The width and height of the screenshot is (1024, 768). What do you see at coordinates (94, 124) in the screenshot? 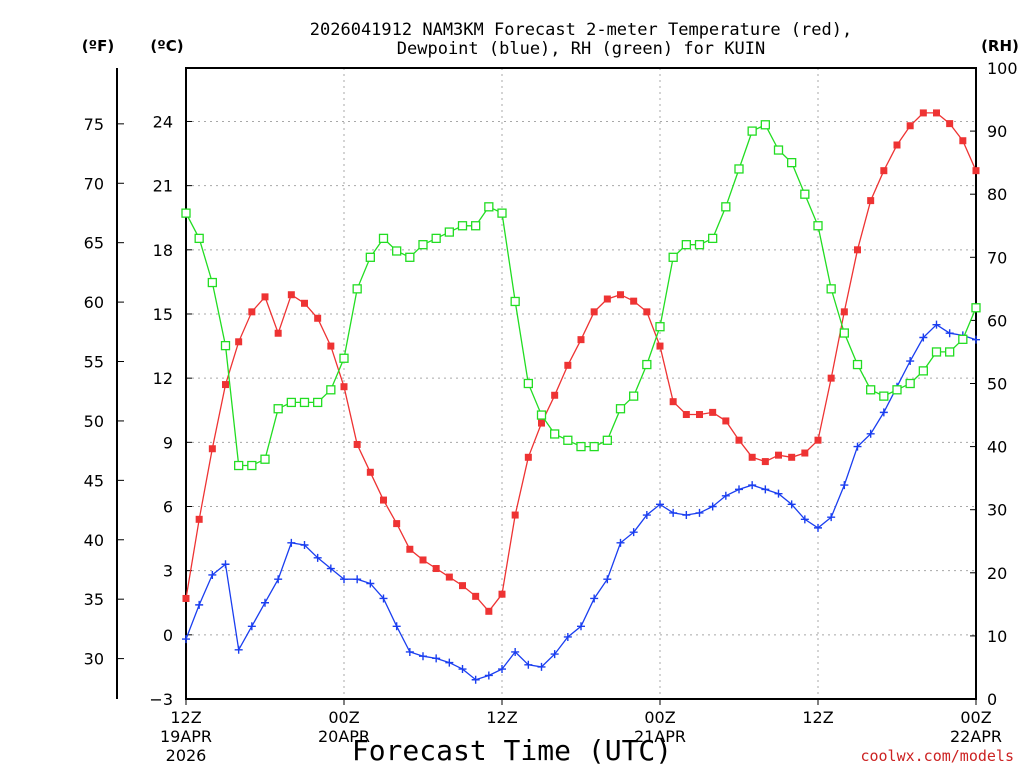
I see `fahrenheit-tick-label: 75` at bounding box center [94, 124].